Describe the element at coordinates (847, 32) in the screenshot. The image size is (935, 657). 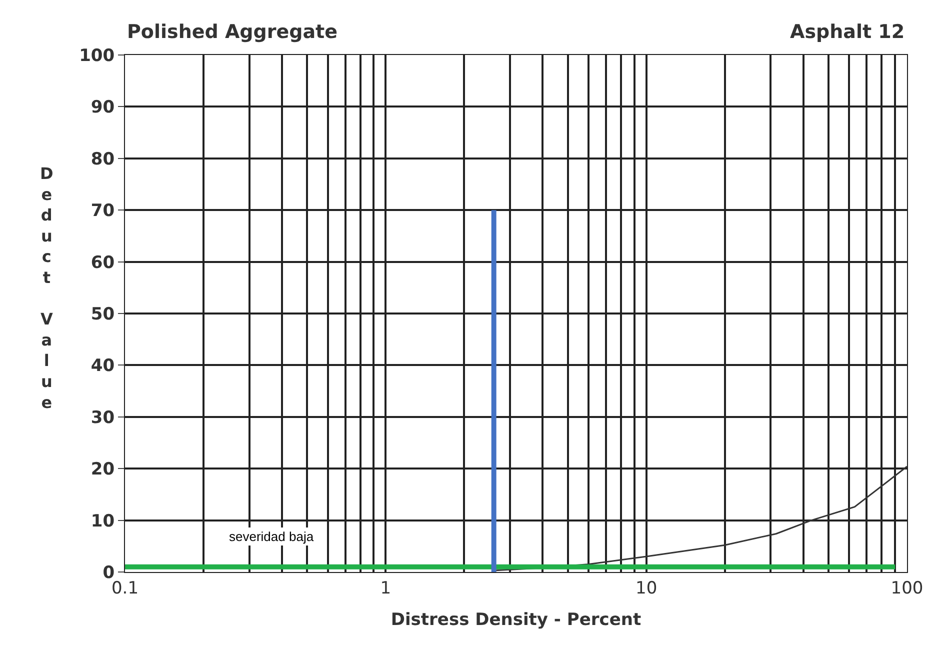
I see `chart-subtitle: Asphalt 12` at that location.